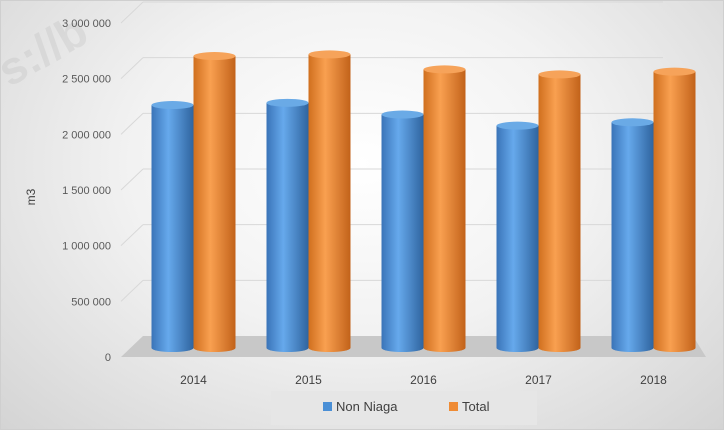 This screenshot has width=724, height=430. Describe the element at coordinates (86, 135) in the screenshot. I see `y-tick-label: 2 000 000` at that location.